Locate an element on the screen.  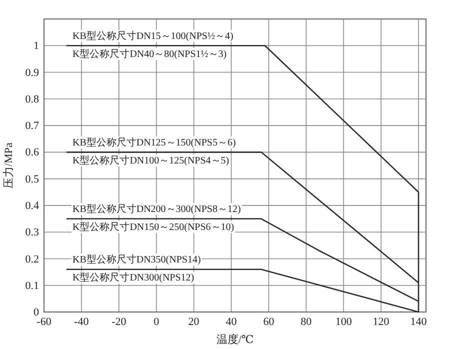
y-tick-label: 0 is located at coordinates (37, 312).